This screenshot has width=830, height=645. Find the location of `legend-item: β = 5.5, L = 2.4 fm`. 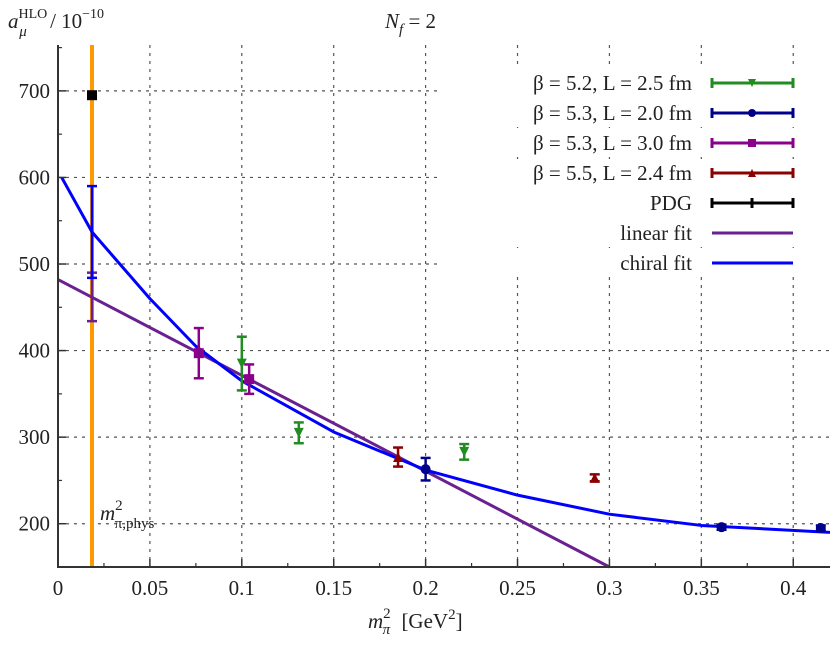

legend-item: β = 5.5, L = 2.4 fm is located at coordinates (635, 173).